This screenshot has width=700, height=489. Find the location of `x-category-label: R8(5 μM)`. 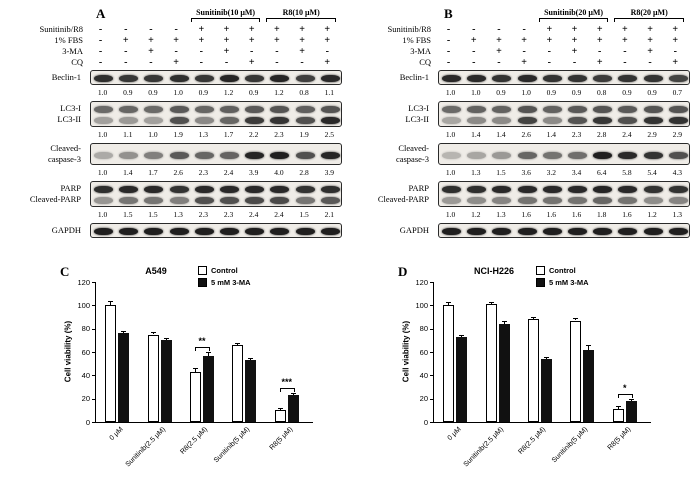

x-category-label: R8(5 μM) is located at coordinates (281, 439).